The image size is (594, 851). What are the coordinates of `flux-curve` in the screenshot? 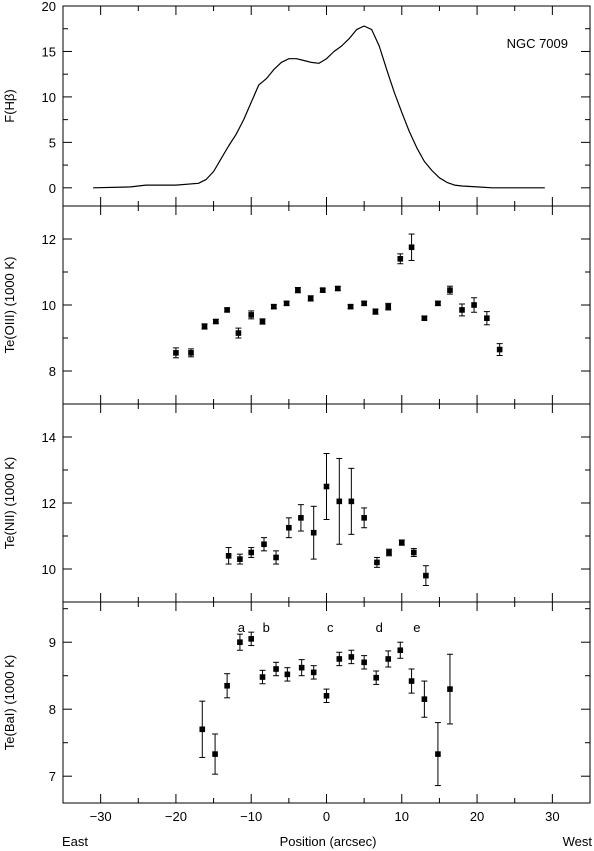 It's located at (319, 107).